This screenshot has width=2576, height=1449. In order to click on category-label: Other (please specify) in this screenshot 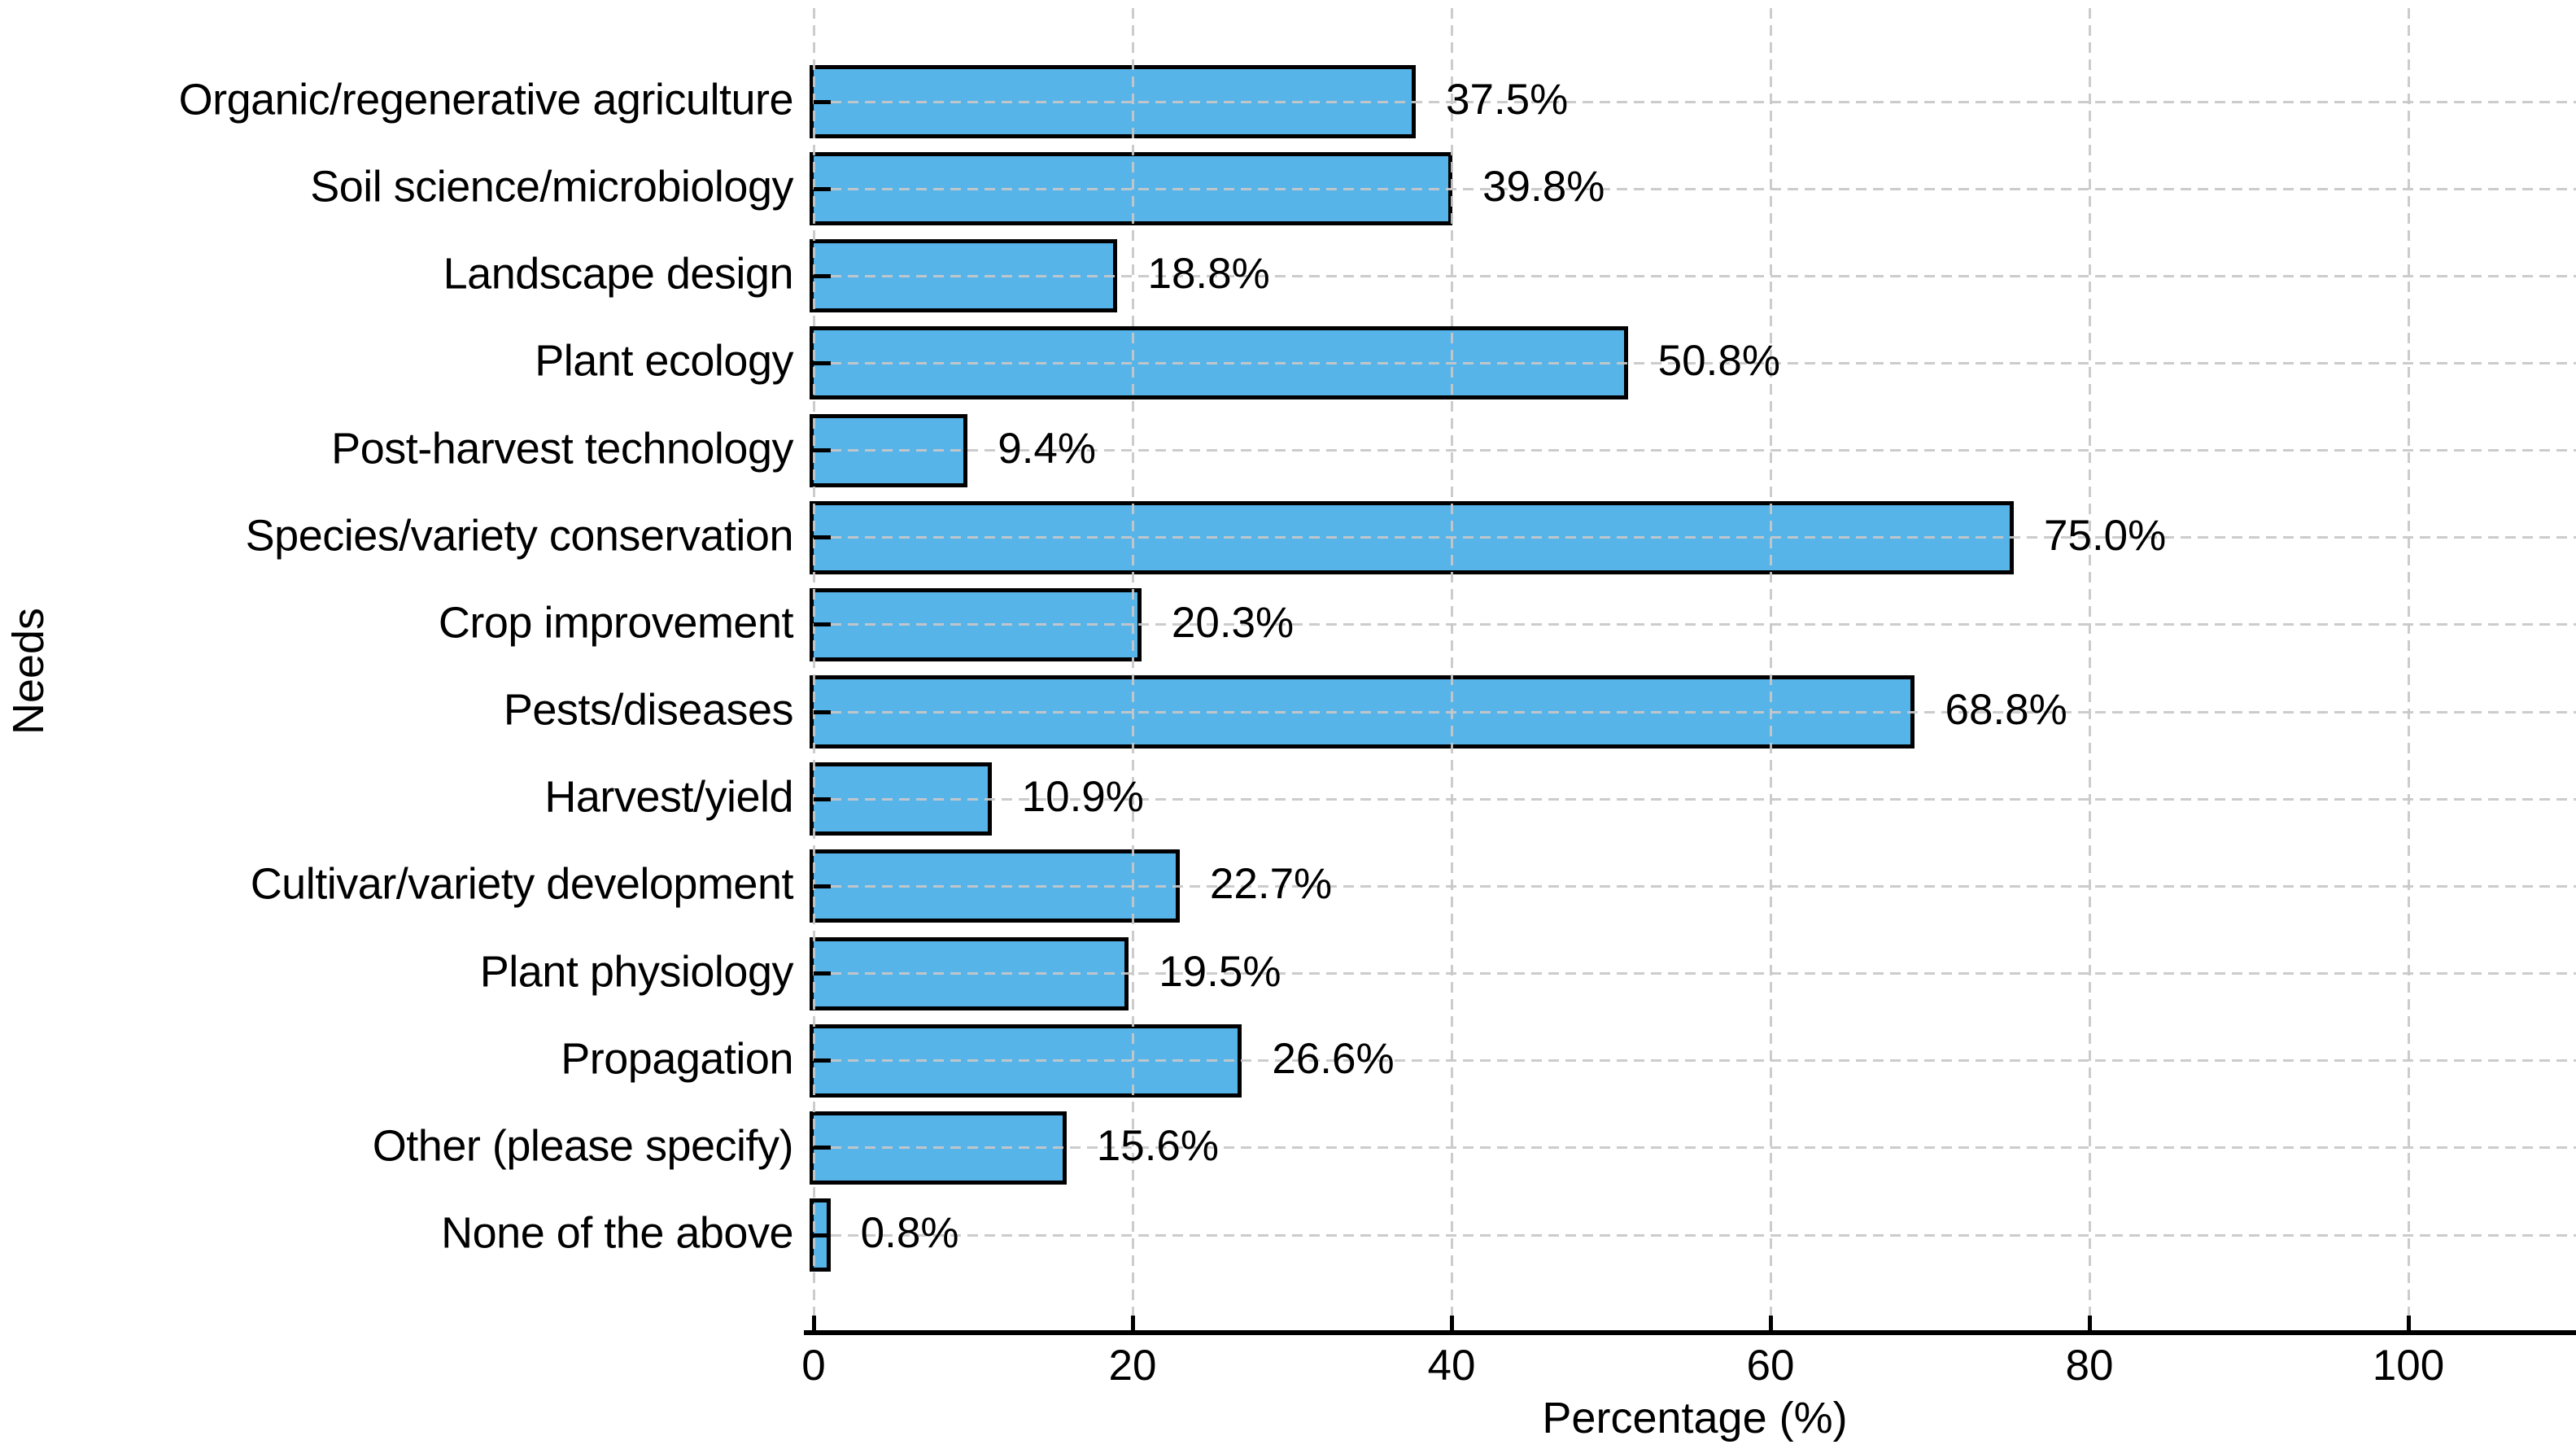, I will do `click(583, 1146)`.